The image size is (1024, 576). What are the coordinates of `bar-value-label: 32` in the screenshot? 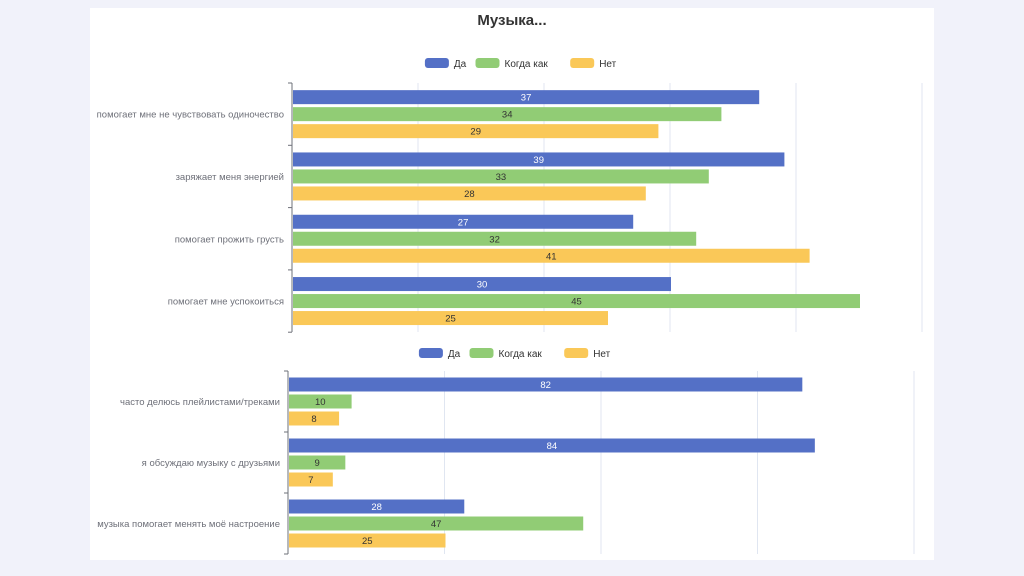 It's located at (494, 239).